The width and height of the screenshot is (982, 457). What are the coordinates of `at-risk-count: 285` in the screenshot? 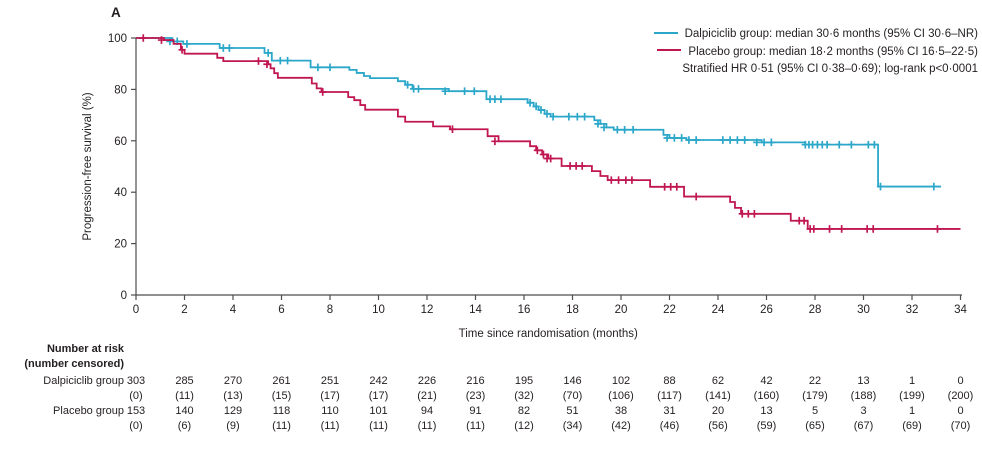 It's located at (184, 381).